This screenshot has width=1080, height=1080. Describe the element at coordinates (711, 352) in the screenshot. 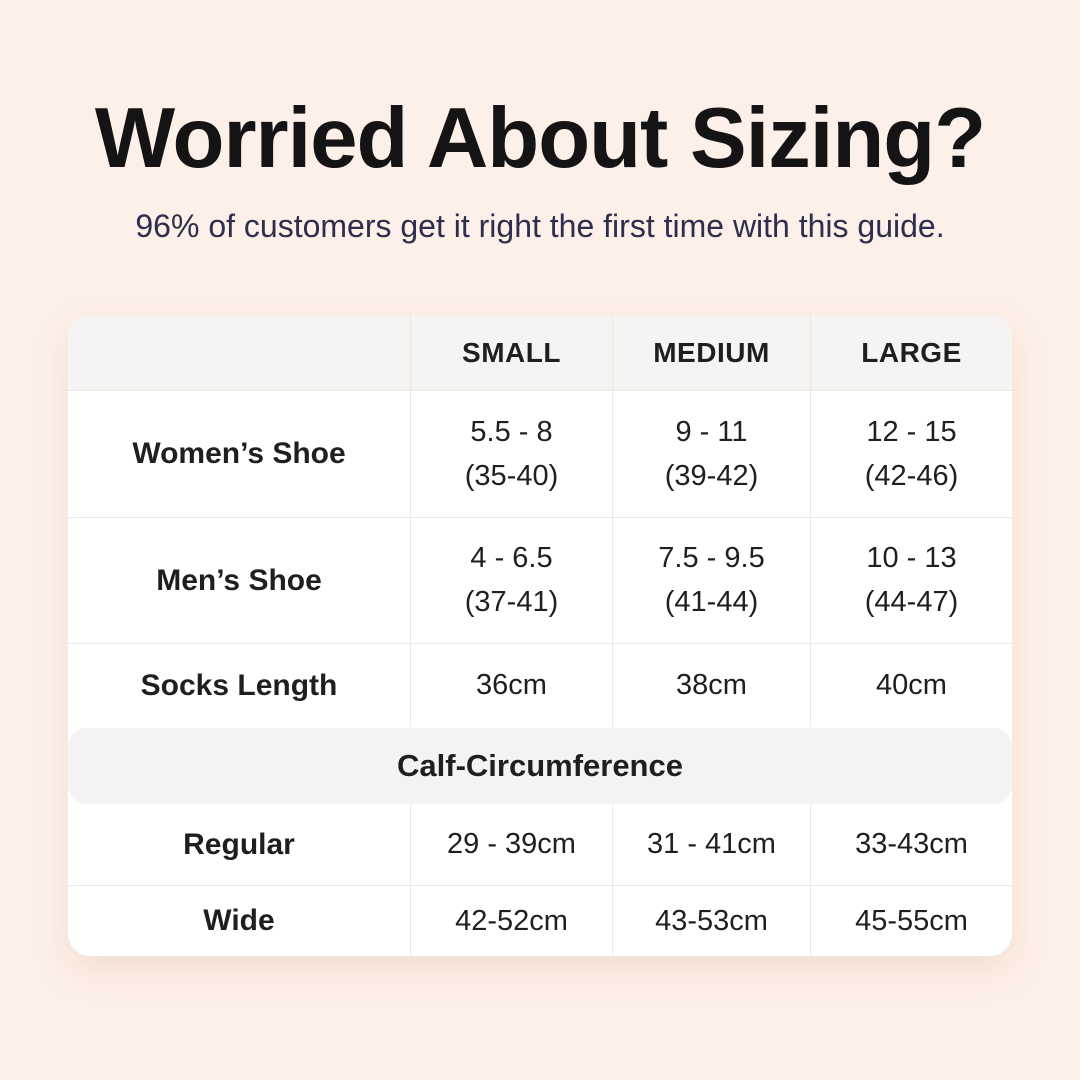

I see `header-cell-medium: MEDIUM` at that location.